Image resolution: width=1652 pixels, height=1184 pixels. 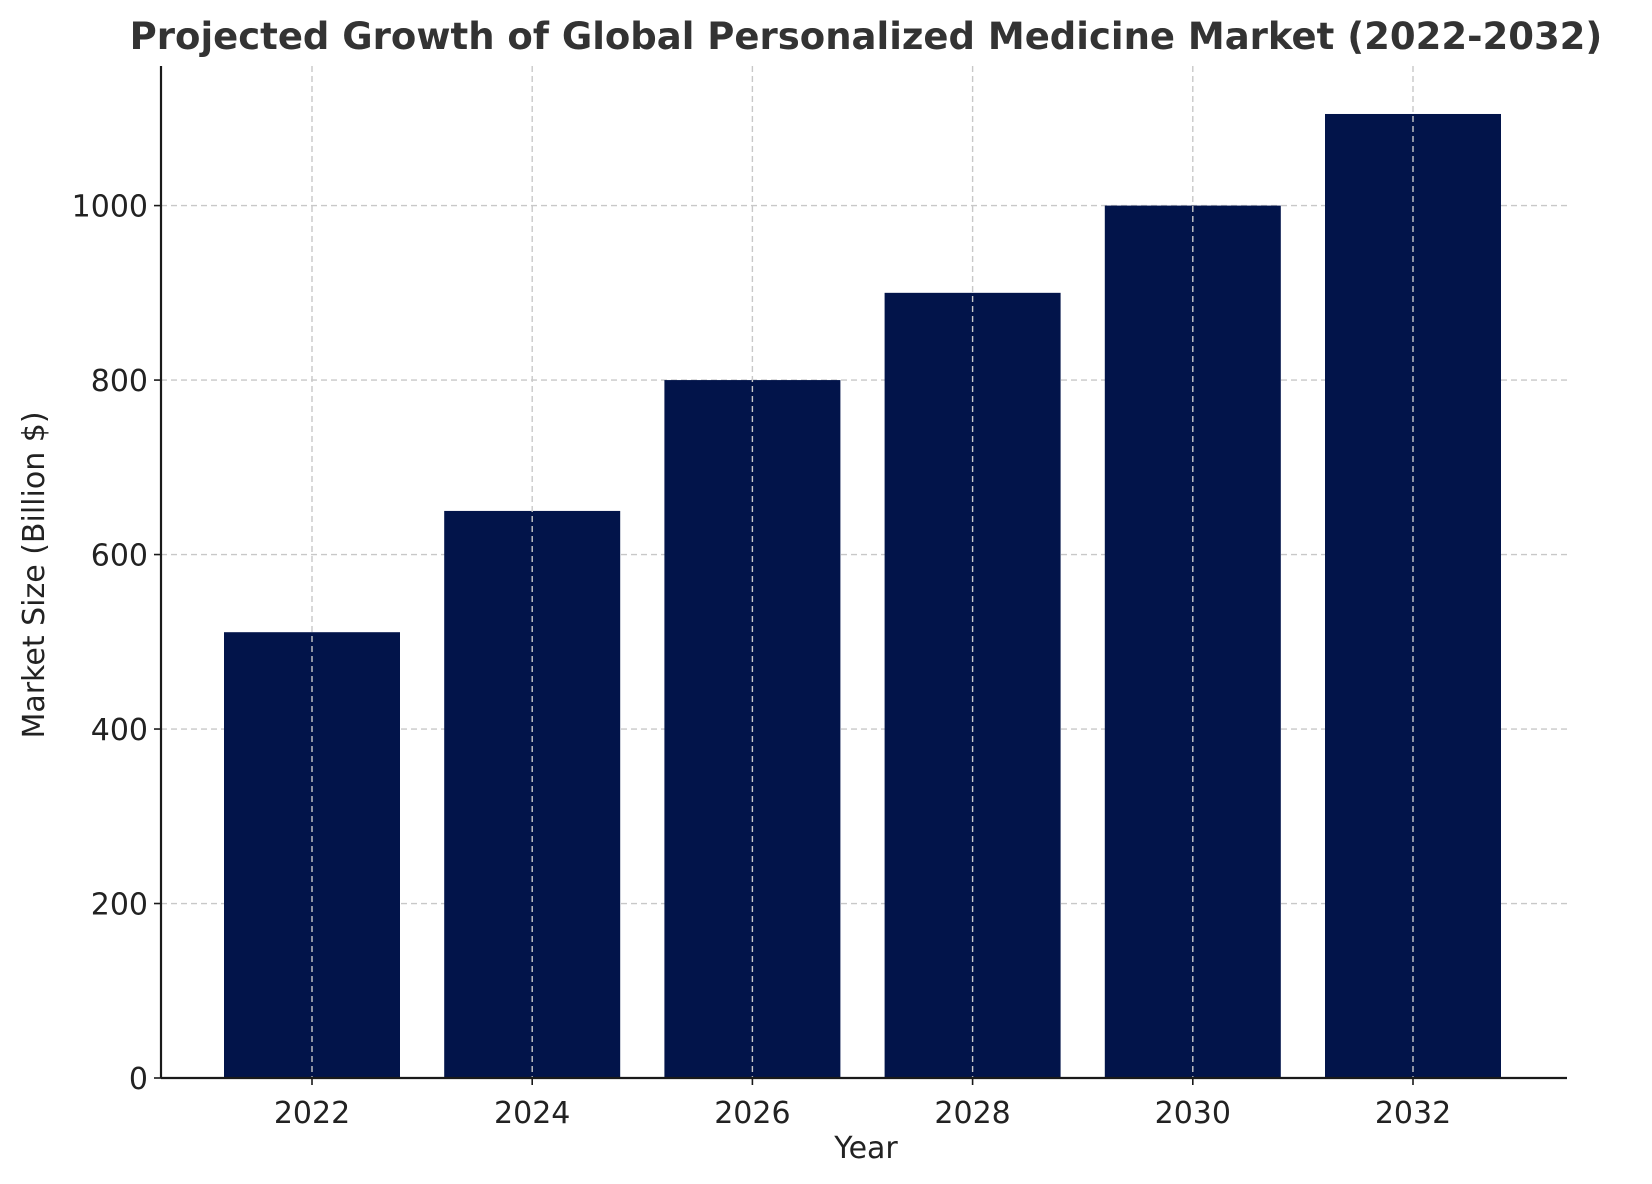 I want to click on x-tick-labels: 2022 2024 2026 2028 2030 2032, so click(x=862, y=1113).